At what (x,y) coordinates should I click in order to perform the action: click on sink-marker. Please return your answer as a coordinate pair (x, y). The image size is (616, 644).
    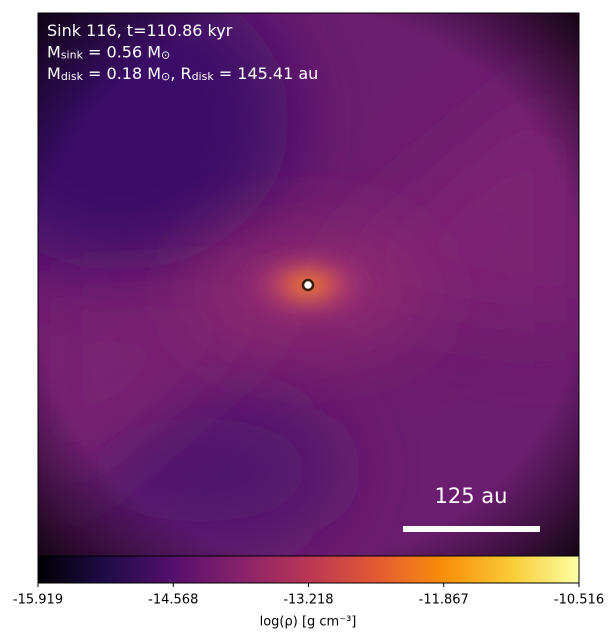
    Looking at the image, I should click on (308, 285).